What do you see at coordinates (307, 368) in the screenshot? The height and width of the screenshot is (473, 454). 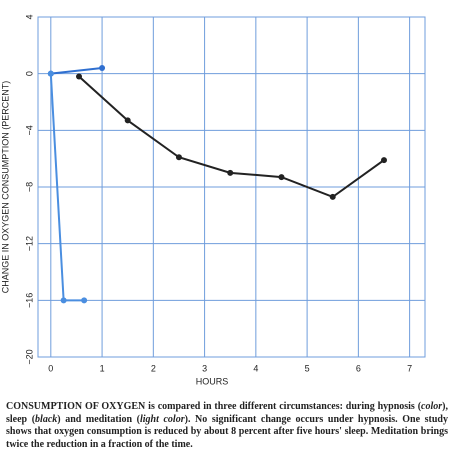 I see `x-tick-label: 5` at bounding box center [307, 368].